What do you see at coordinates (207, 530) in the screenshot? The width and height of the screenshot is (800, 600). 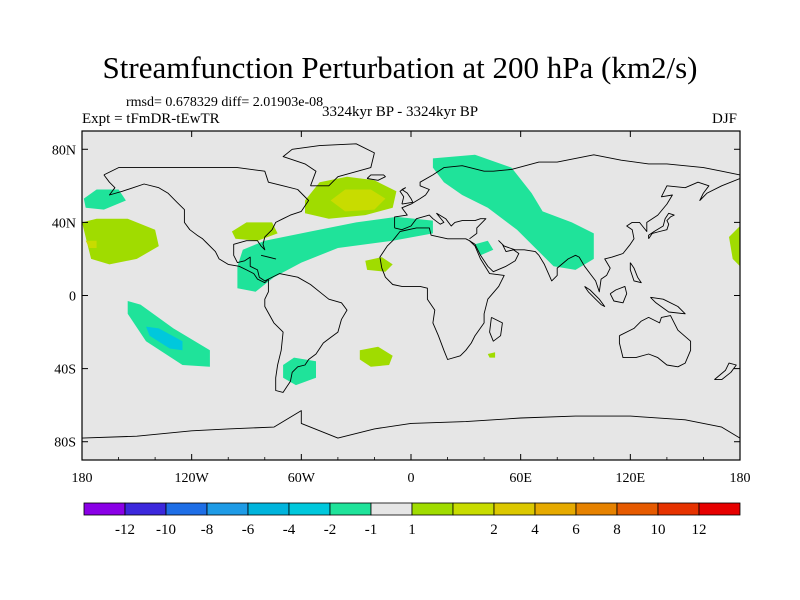 I see `colorbar-label: -8` at bounding box center [207, 530].